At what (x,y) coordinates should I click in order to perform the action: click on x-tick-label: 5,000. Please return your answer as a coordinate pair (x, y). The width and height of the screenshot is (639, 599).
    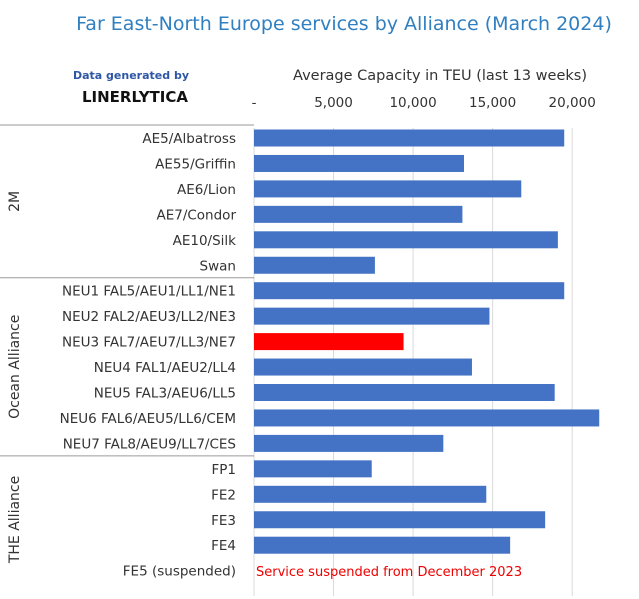
    Looking at the image, I should click on (333, 103).